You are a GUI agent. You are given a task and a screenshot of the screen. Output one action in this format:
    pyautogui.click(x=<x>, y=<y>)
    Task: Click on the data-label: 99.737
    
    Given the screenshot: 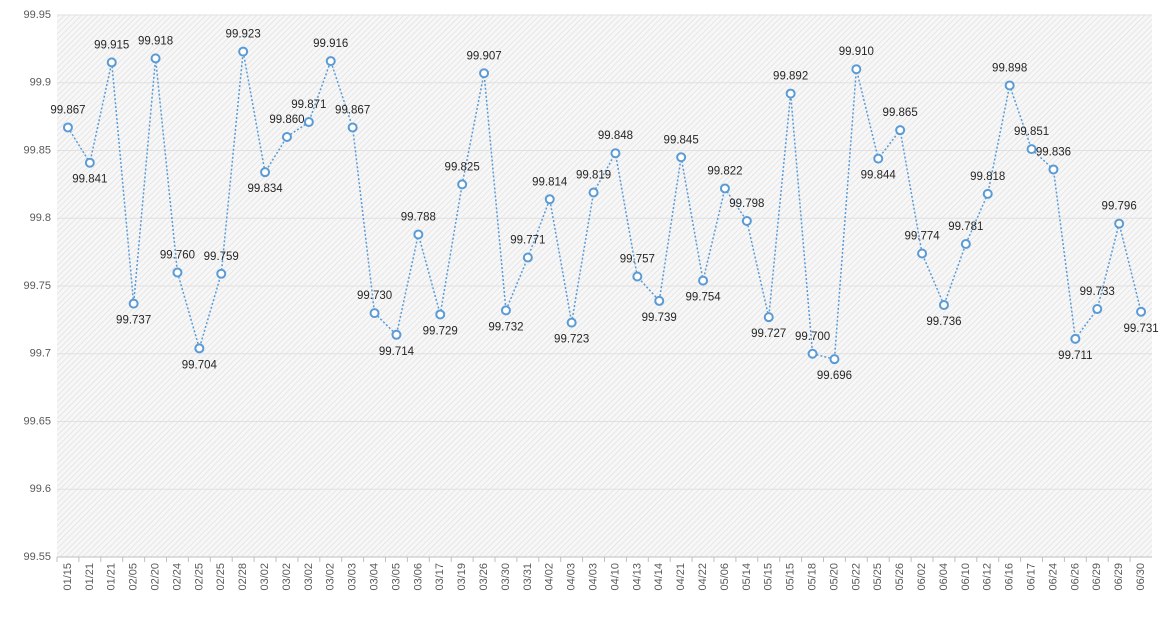 What is the action you would take?
    pyautogui.click(x=133, y=321)
    